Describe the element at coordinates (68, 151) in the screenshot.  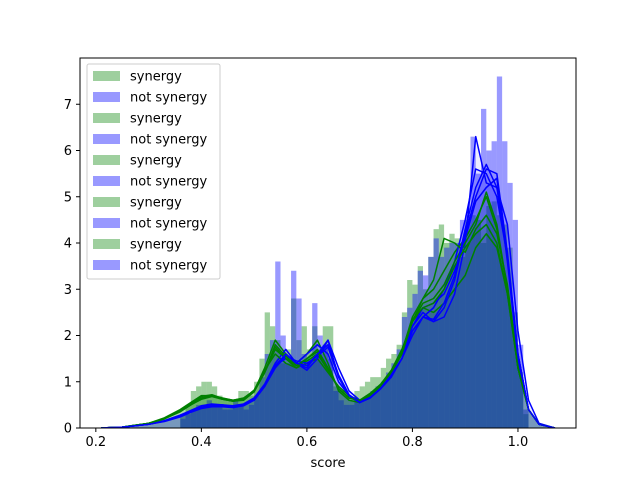
I see `y-tick-label: 6` at that location.